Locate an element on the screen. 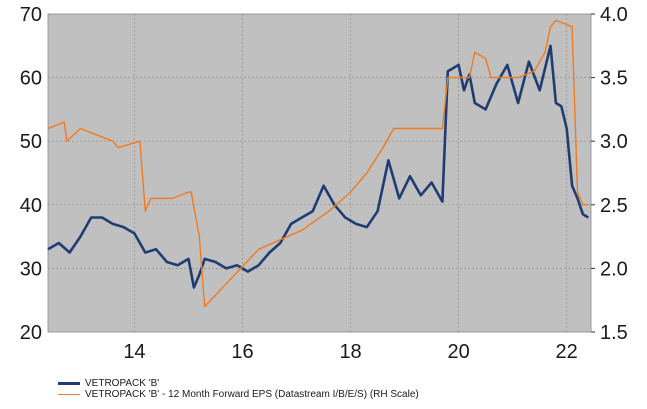 This screenshot has height=409, width=647. x-tick-label: 20 is located at coordinates (459, 352).